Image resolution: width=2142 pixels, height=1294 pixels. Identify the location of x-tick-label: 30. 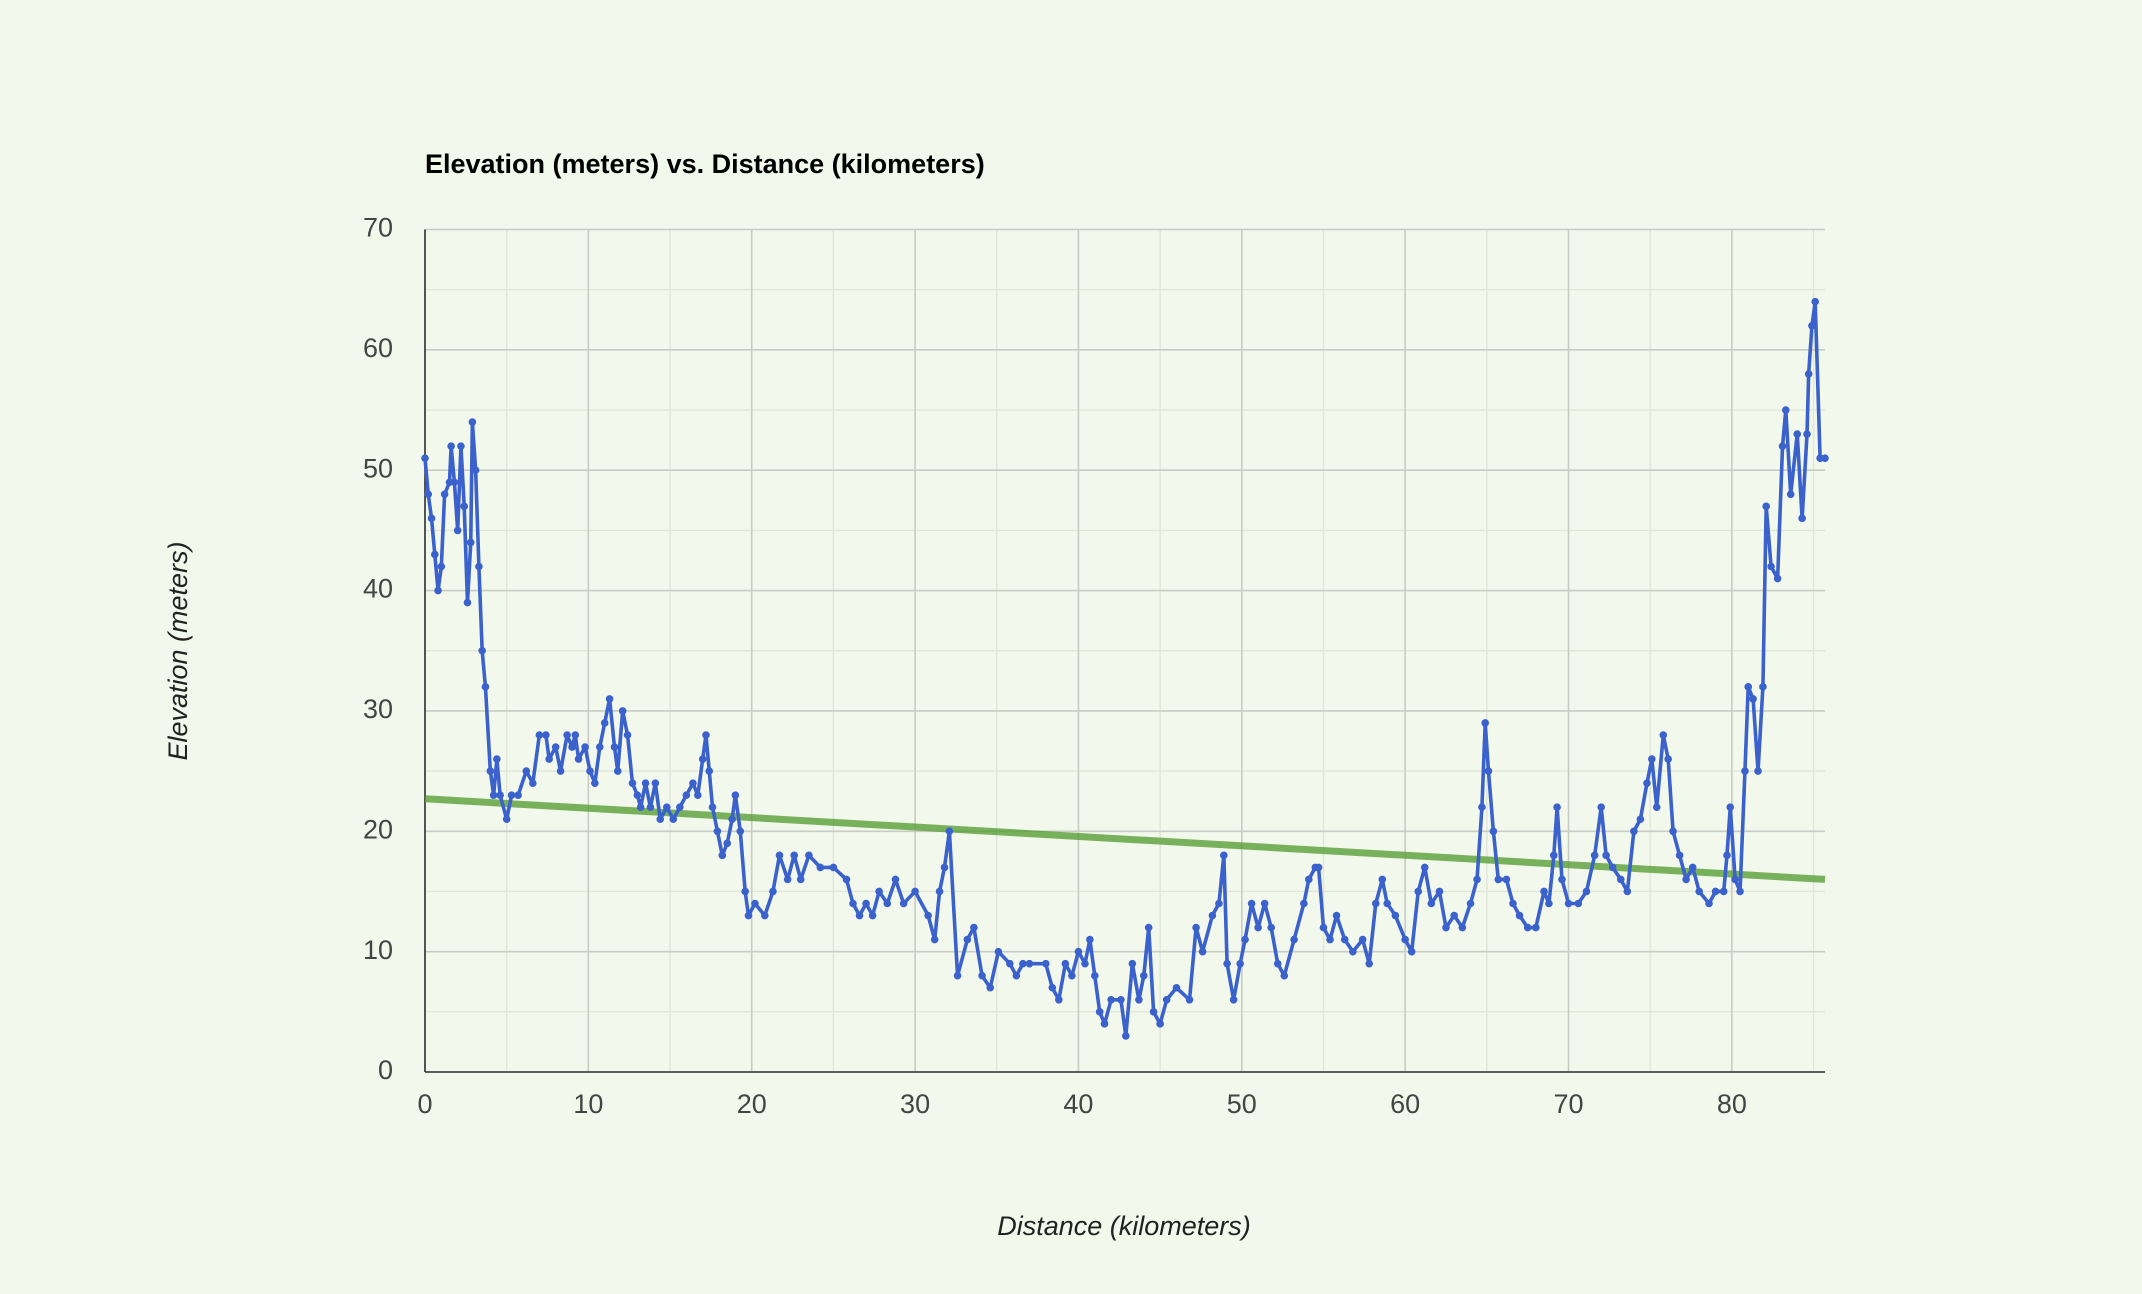
(915, 1104).